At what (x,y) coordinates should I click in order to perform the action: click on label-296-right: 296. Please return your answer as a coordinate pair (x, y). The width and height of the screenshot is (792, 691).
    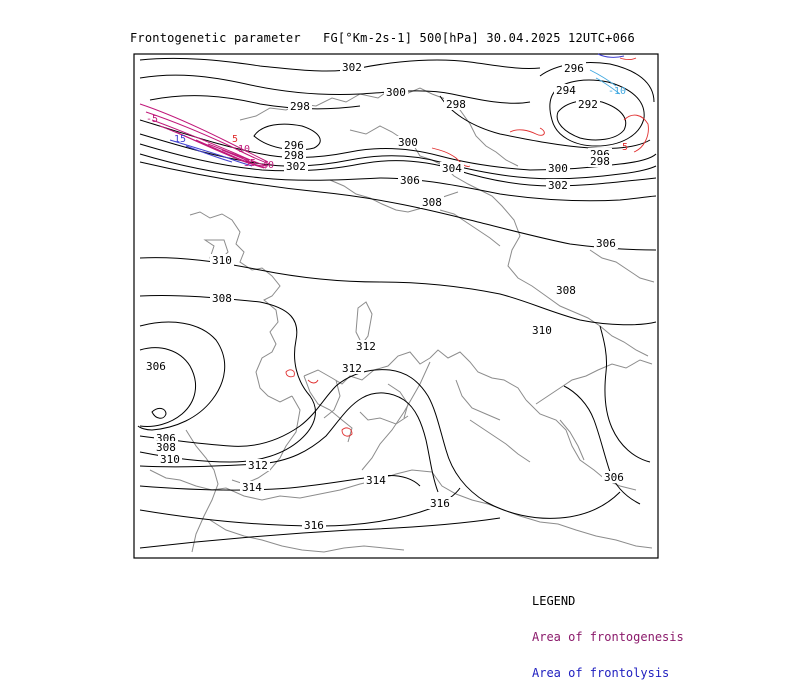
    Looking at the image, I should click on (574, 68).